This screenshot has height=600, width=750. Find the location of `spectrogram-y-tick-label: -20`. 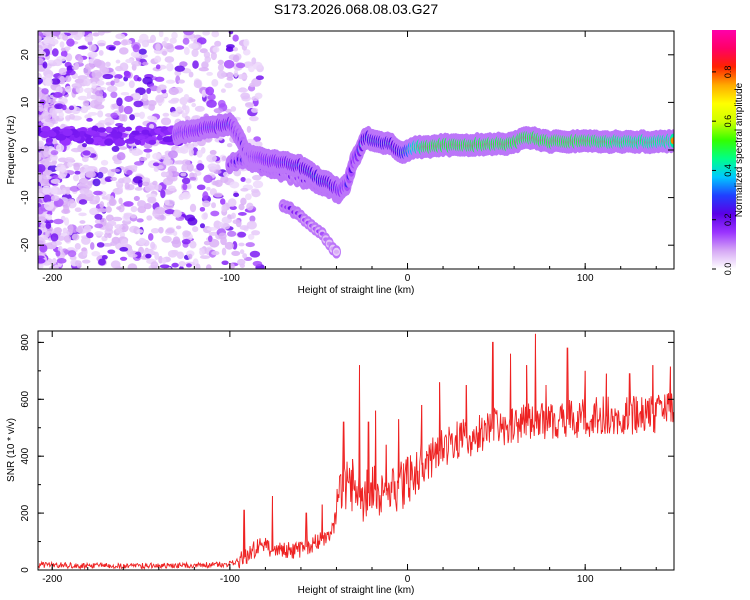

spectrogram-y-tick-label: -20 is located at coordinates (25, 245).